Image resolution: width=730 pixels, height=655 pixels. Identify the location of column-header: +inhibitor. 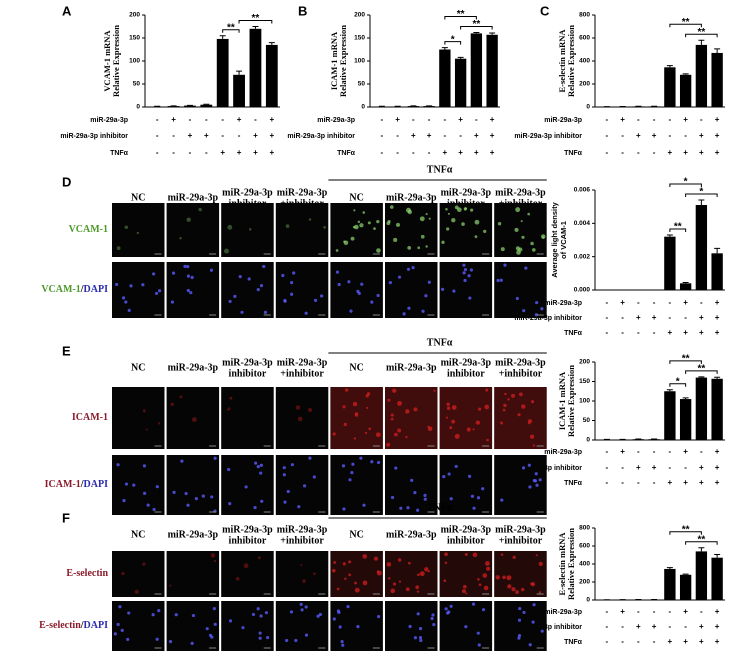
(302, 540).